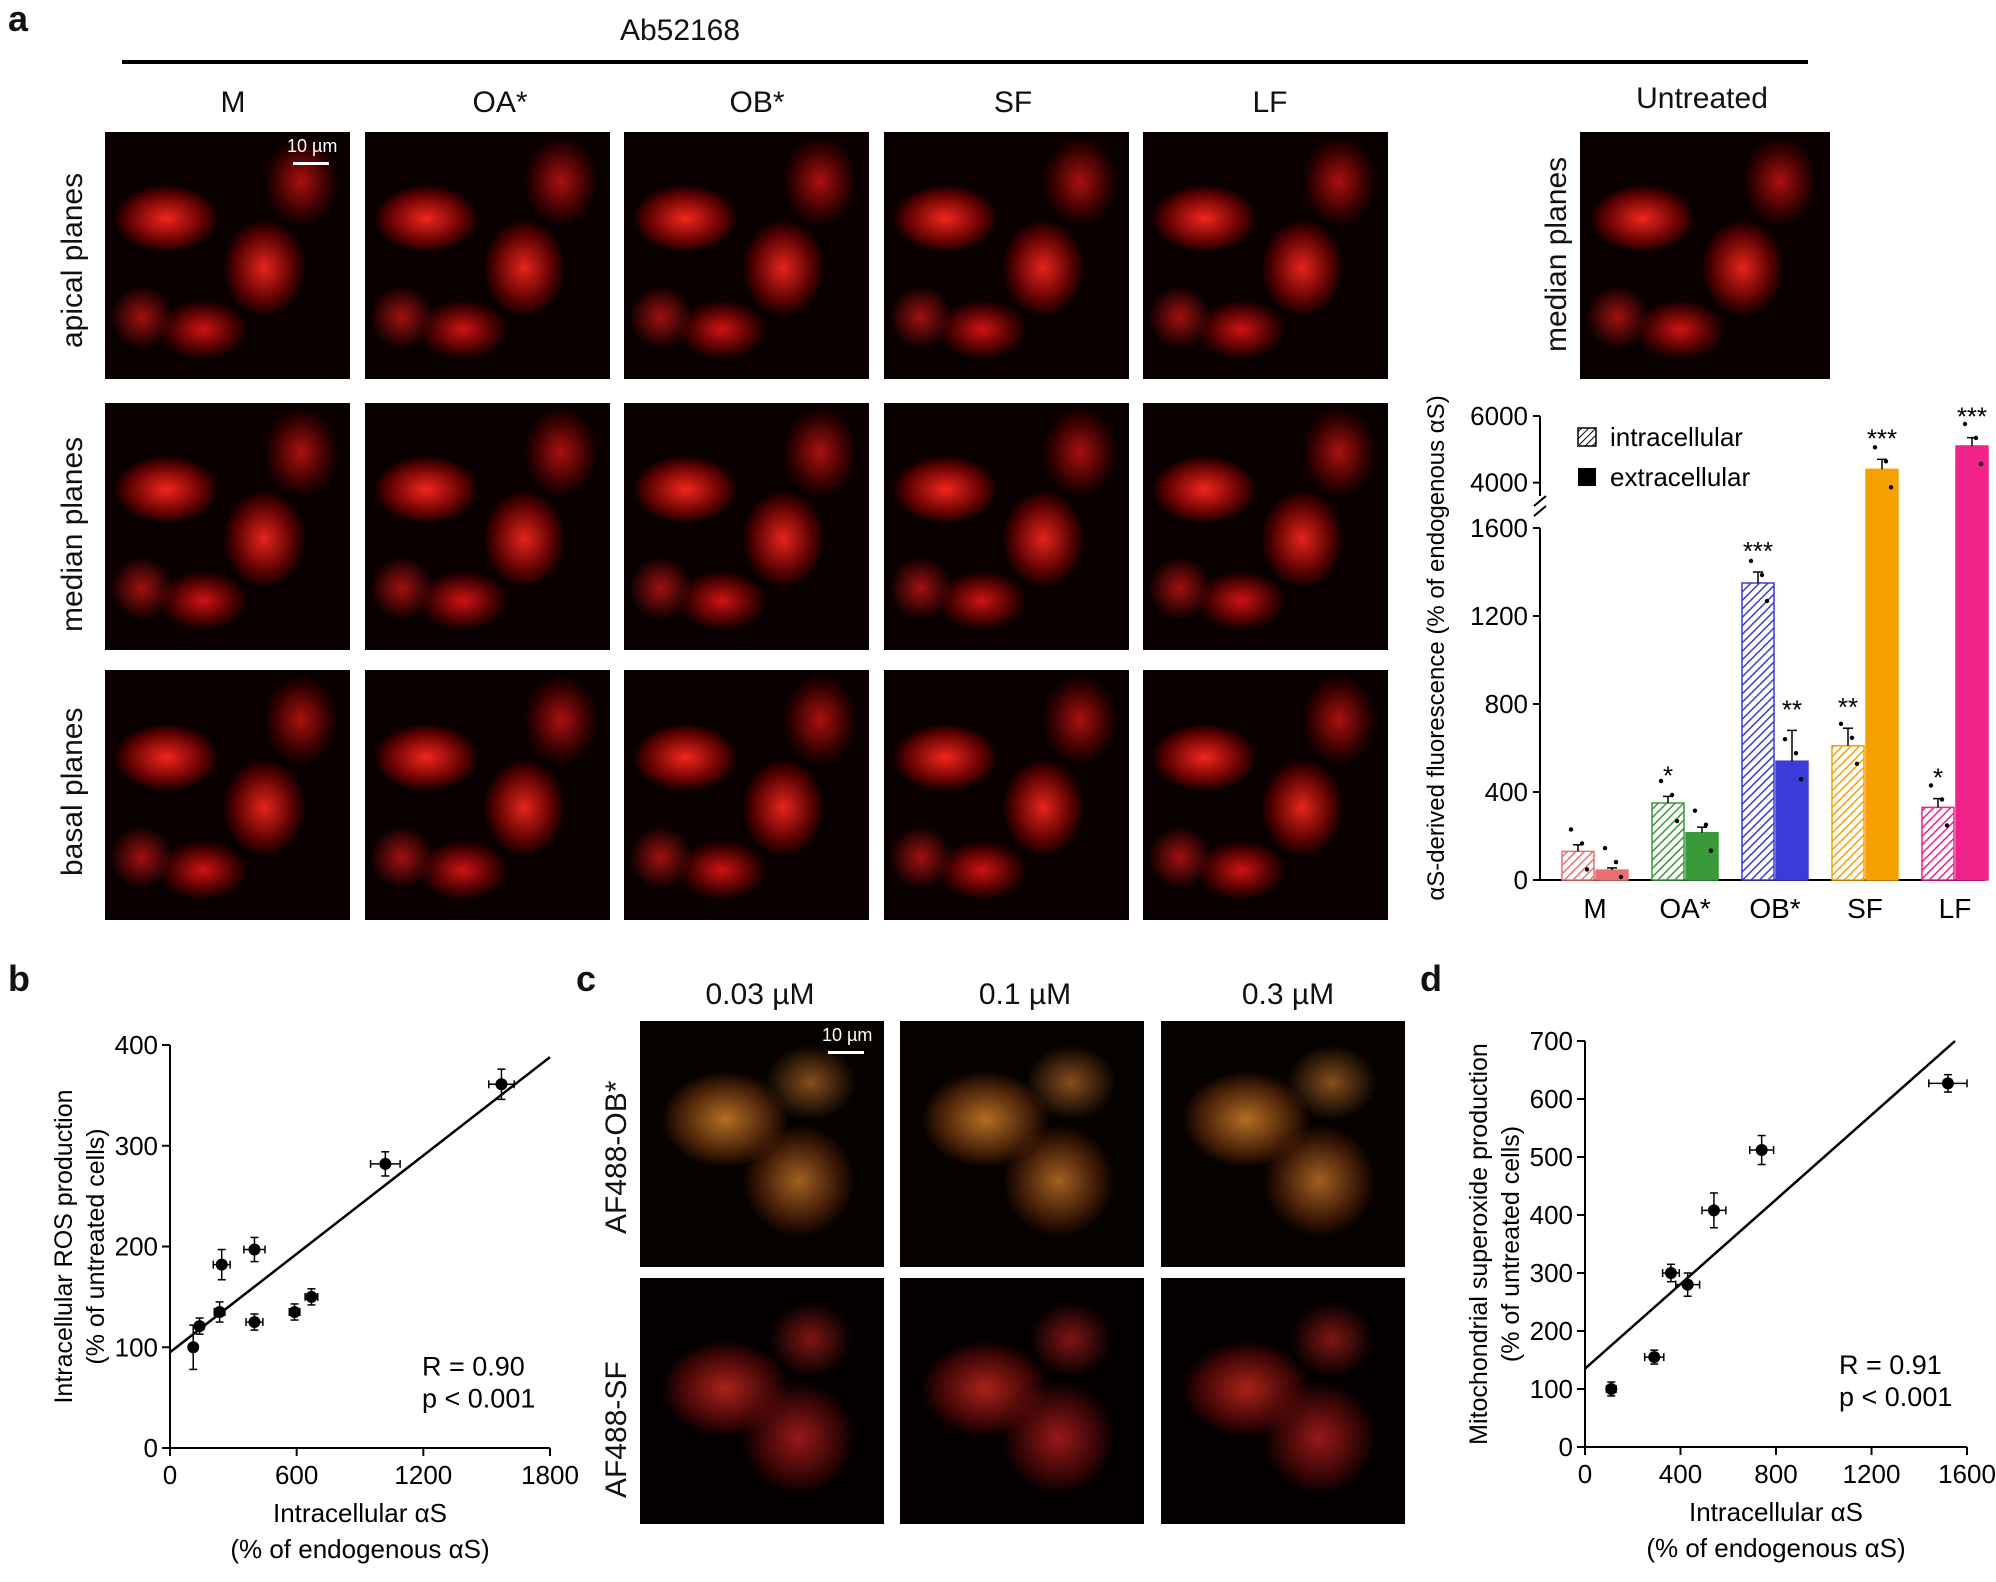 Image resolution: width=1996 pixels, height=1582 pixels. I want to click on micrograph-lf-median, so click(1265, 526).